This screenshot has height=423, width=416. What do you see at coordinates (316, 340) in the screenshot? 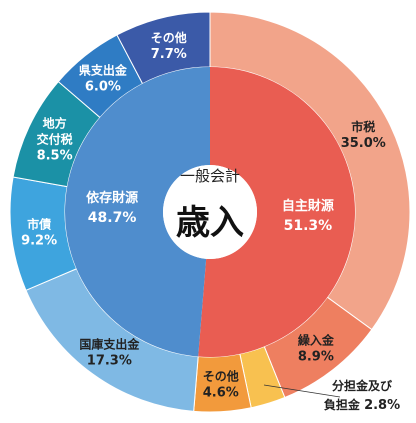
I see `outer-label-name-1-0: 繰入金` at bounding box center [316, 340].